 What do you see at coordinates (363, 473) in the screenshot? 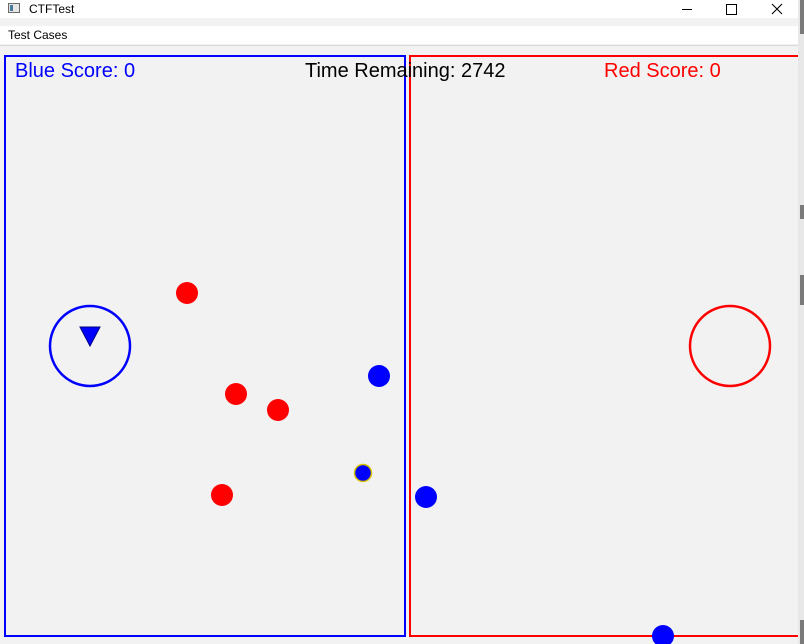
I see `blue-flag-carrier` at bounding box center [363, 473].